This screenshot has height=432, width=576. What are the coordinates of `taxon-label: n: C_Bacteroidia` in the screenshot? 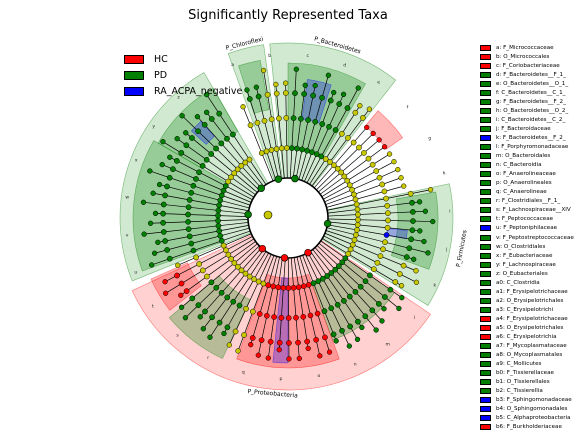 It's located at (519, 165).